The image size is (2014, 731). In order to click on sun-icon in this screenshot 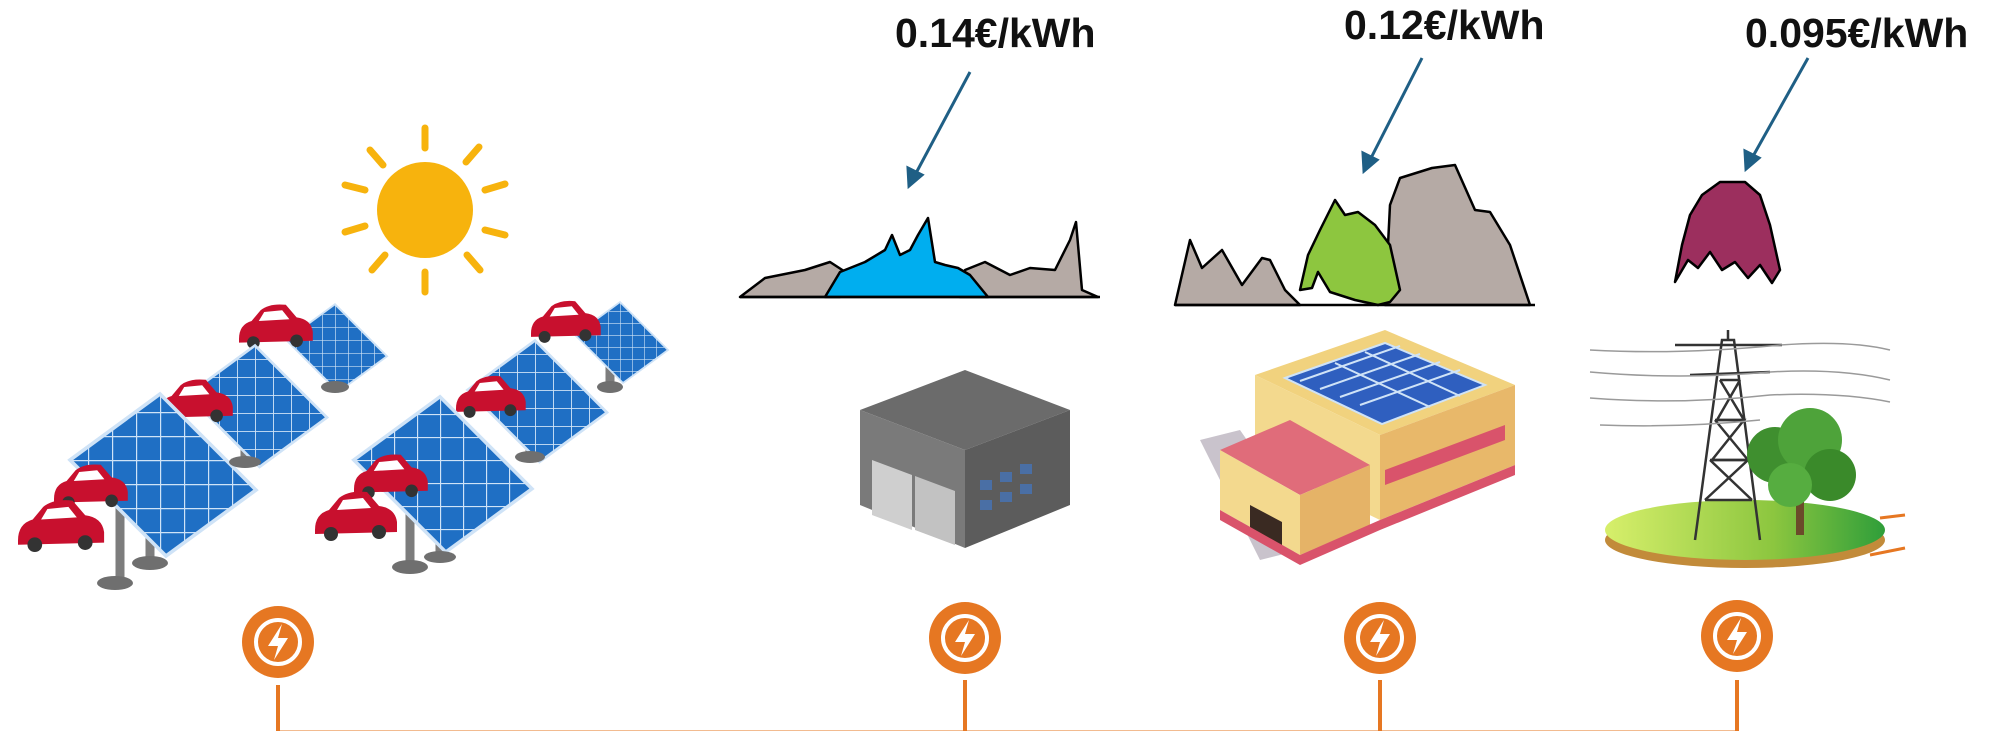, I will do `click(425, 210)`.